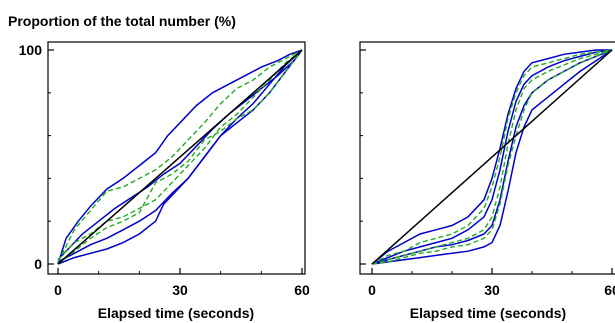 Image resolution: width=615 pixels, height=323 pixels. What do you see at coordinates (302, 290) in the screenshot?
I see `x-tick-label-0-2: 60` at bounding box center [302, 290].